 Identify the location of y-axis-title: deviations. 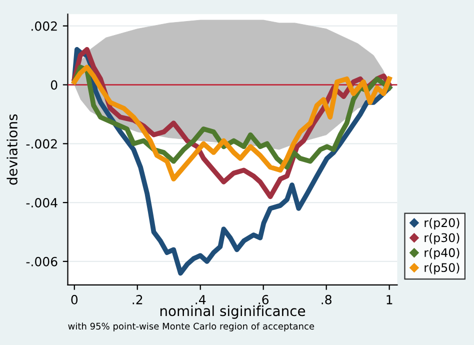
(12, 149).